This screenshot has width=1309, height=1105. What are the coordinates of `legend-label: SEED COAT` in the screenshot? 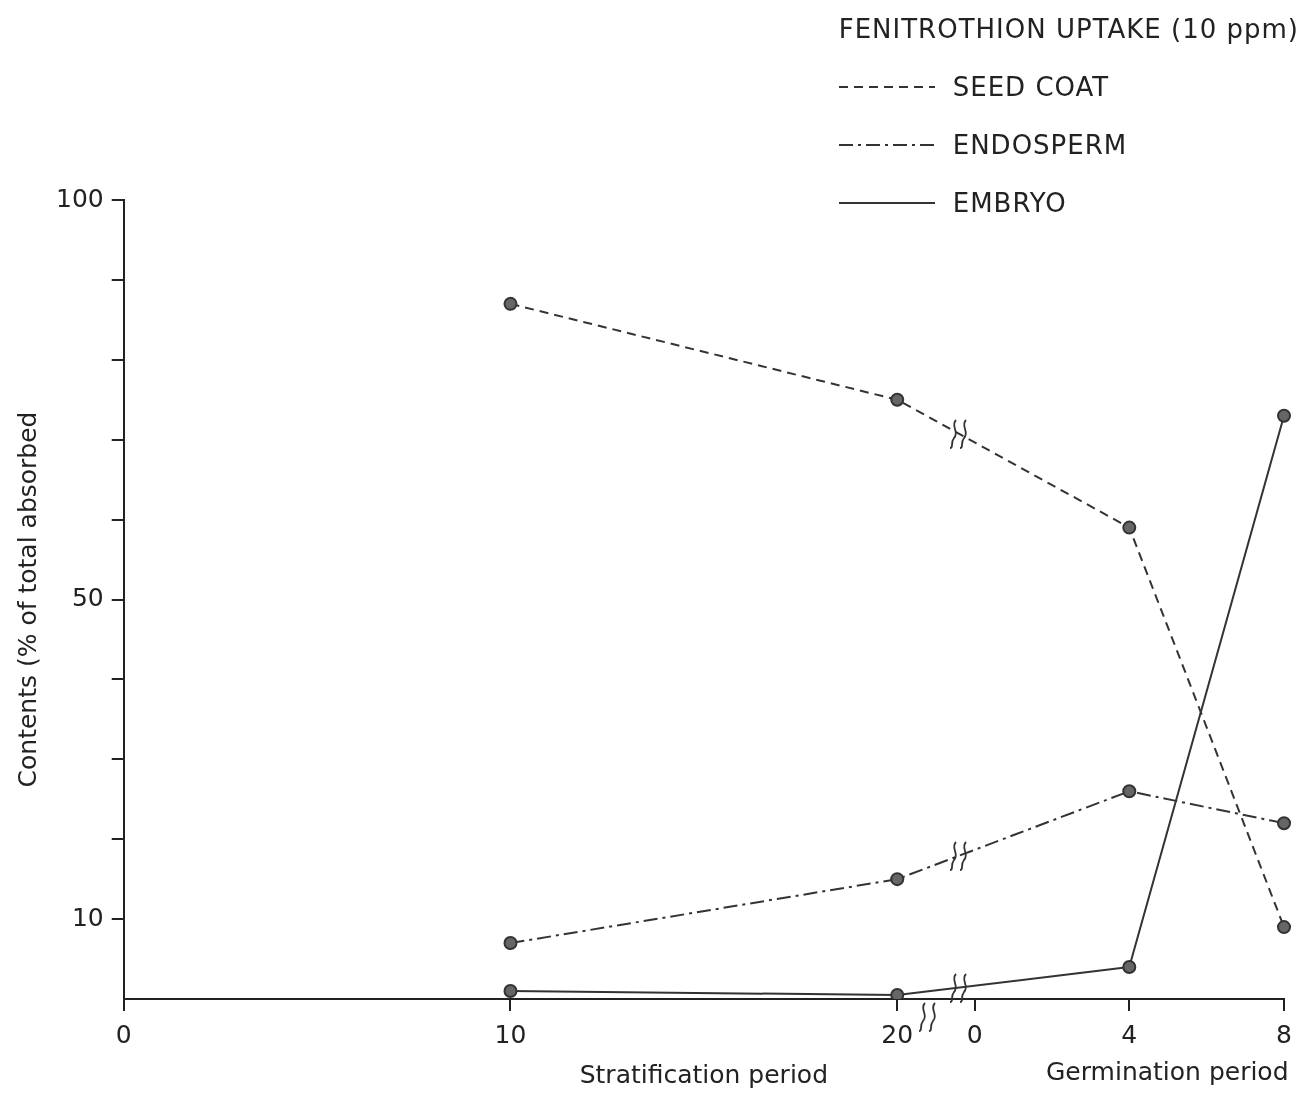 It's located at (1031, 87).